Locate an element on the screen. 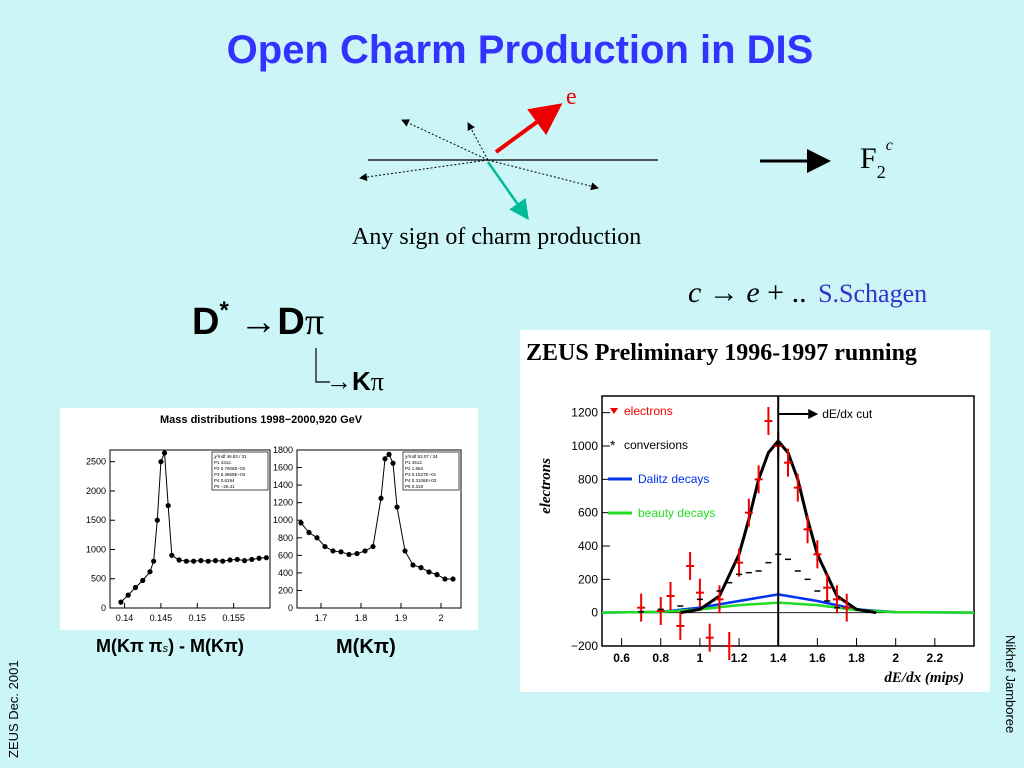 The height and width of the screenshot is (768, 1024). d-decay: →Kπ is located at coordinates (355, 381).